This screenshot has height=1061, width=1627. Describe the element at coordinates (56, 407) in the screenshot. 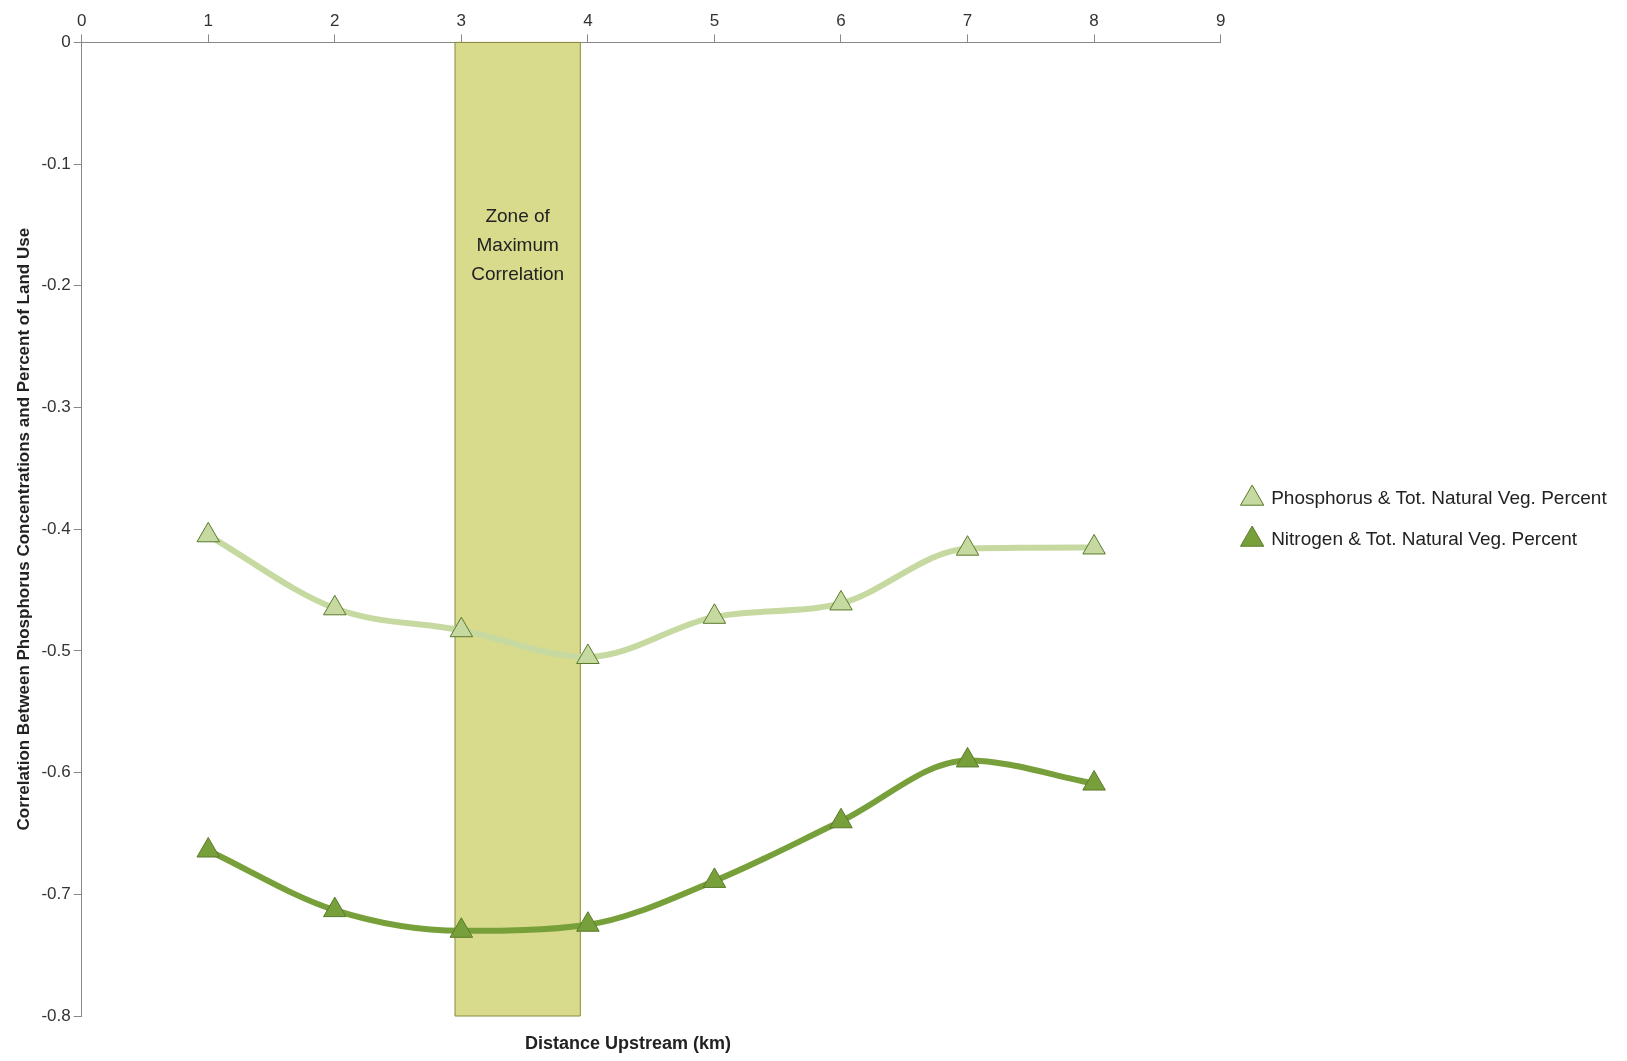

I see `y-tick-label: -0.3` at that location.